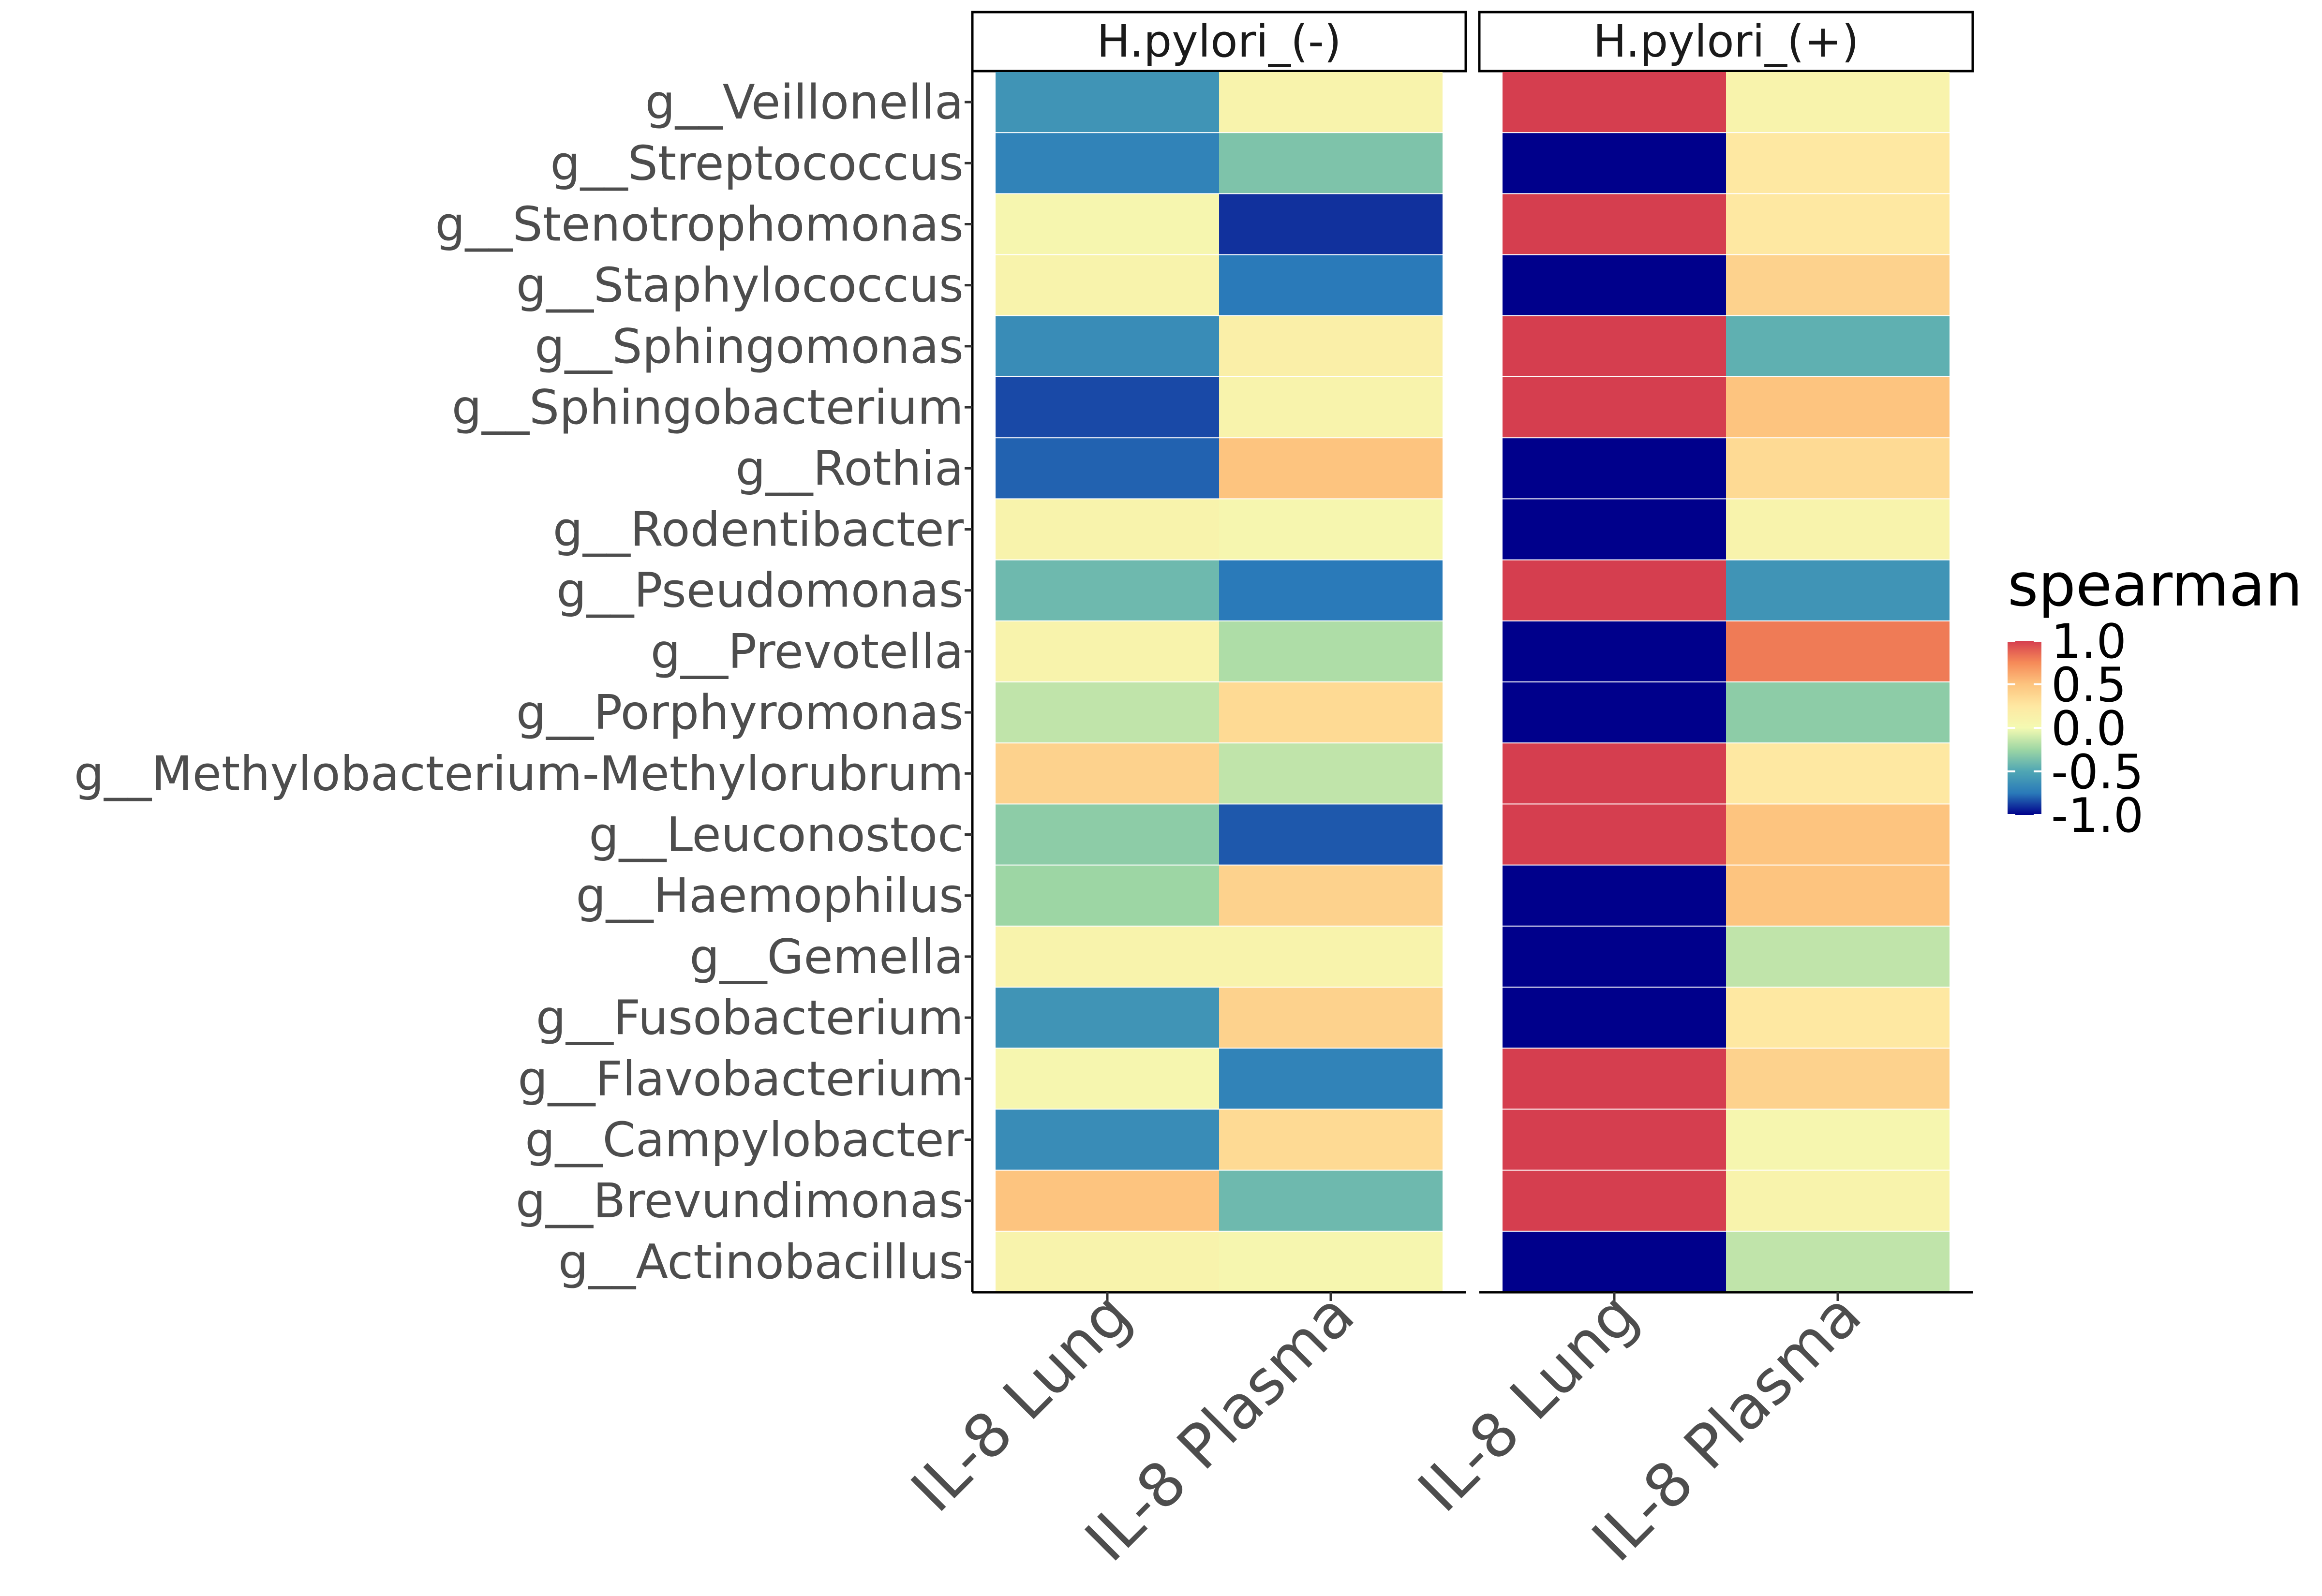  I want to click on y-tick-label: g__Methylobacterium-Methylorubrum, so click(519, 773).